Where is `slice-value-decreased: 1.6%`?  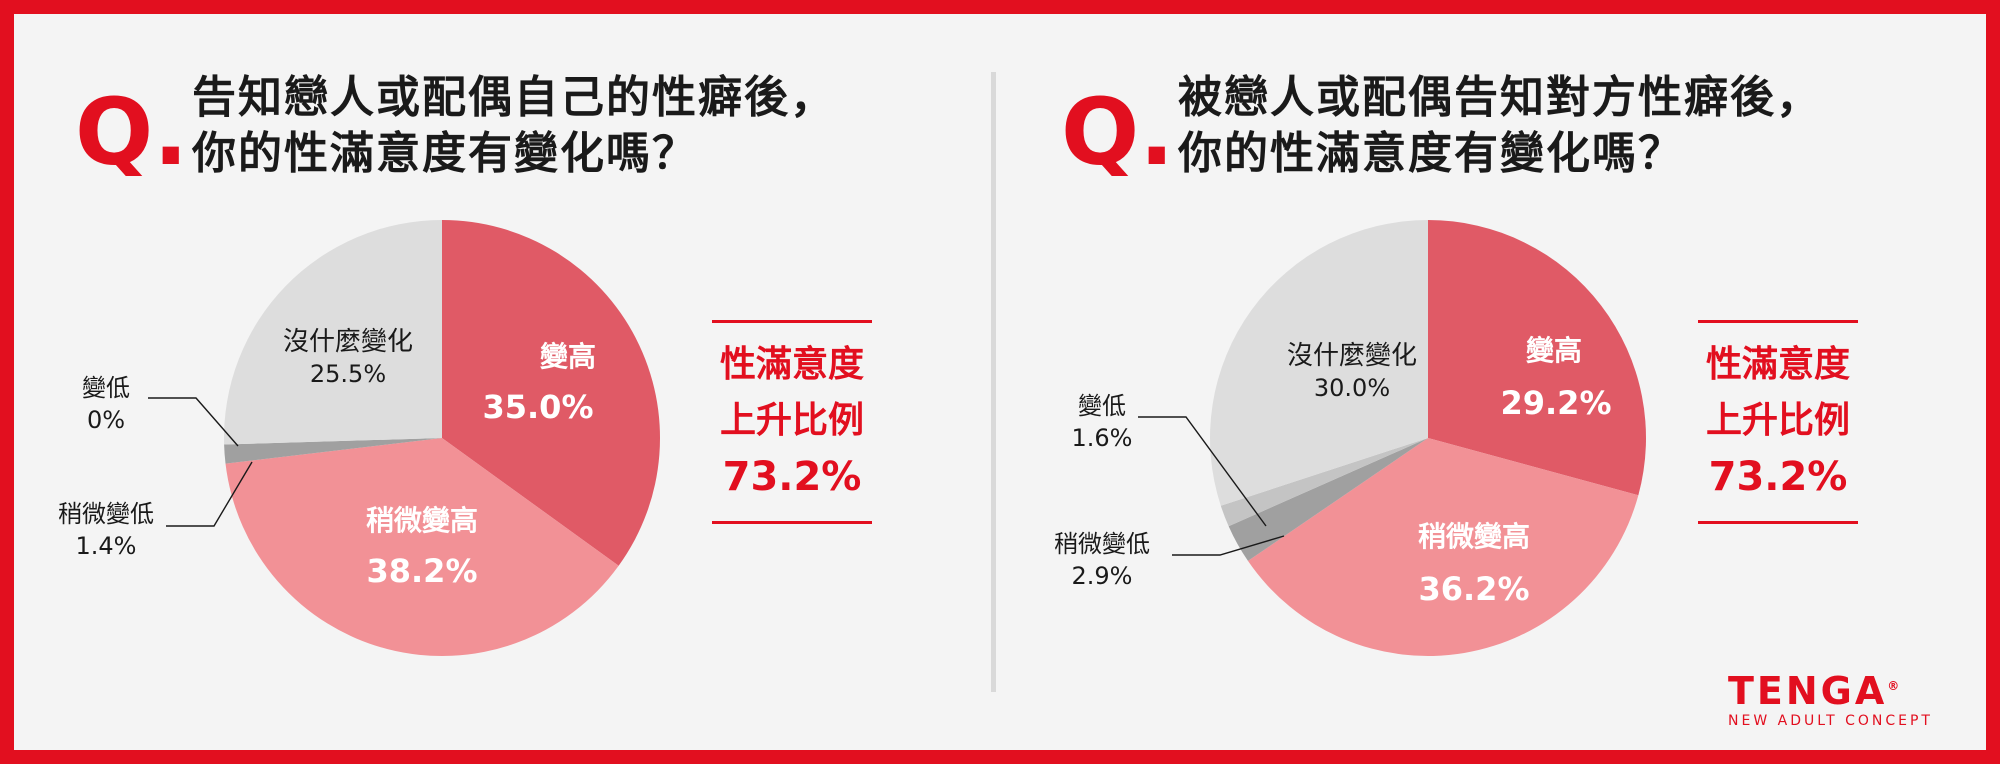
slice-value-decreased: 1.6% is located at coordinates (1102, 438).